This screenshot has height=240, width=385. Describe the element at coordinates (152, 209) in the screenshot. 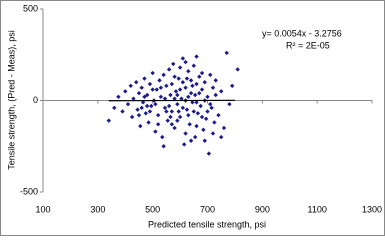

I see `x-tick-label: 500` at that location.